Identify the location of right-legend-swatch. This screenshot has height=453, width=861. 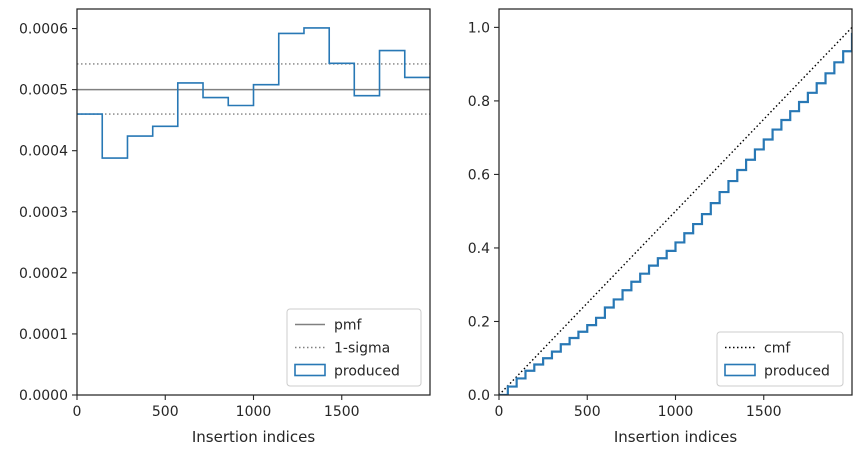
(740, 370).